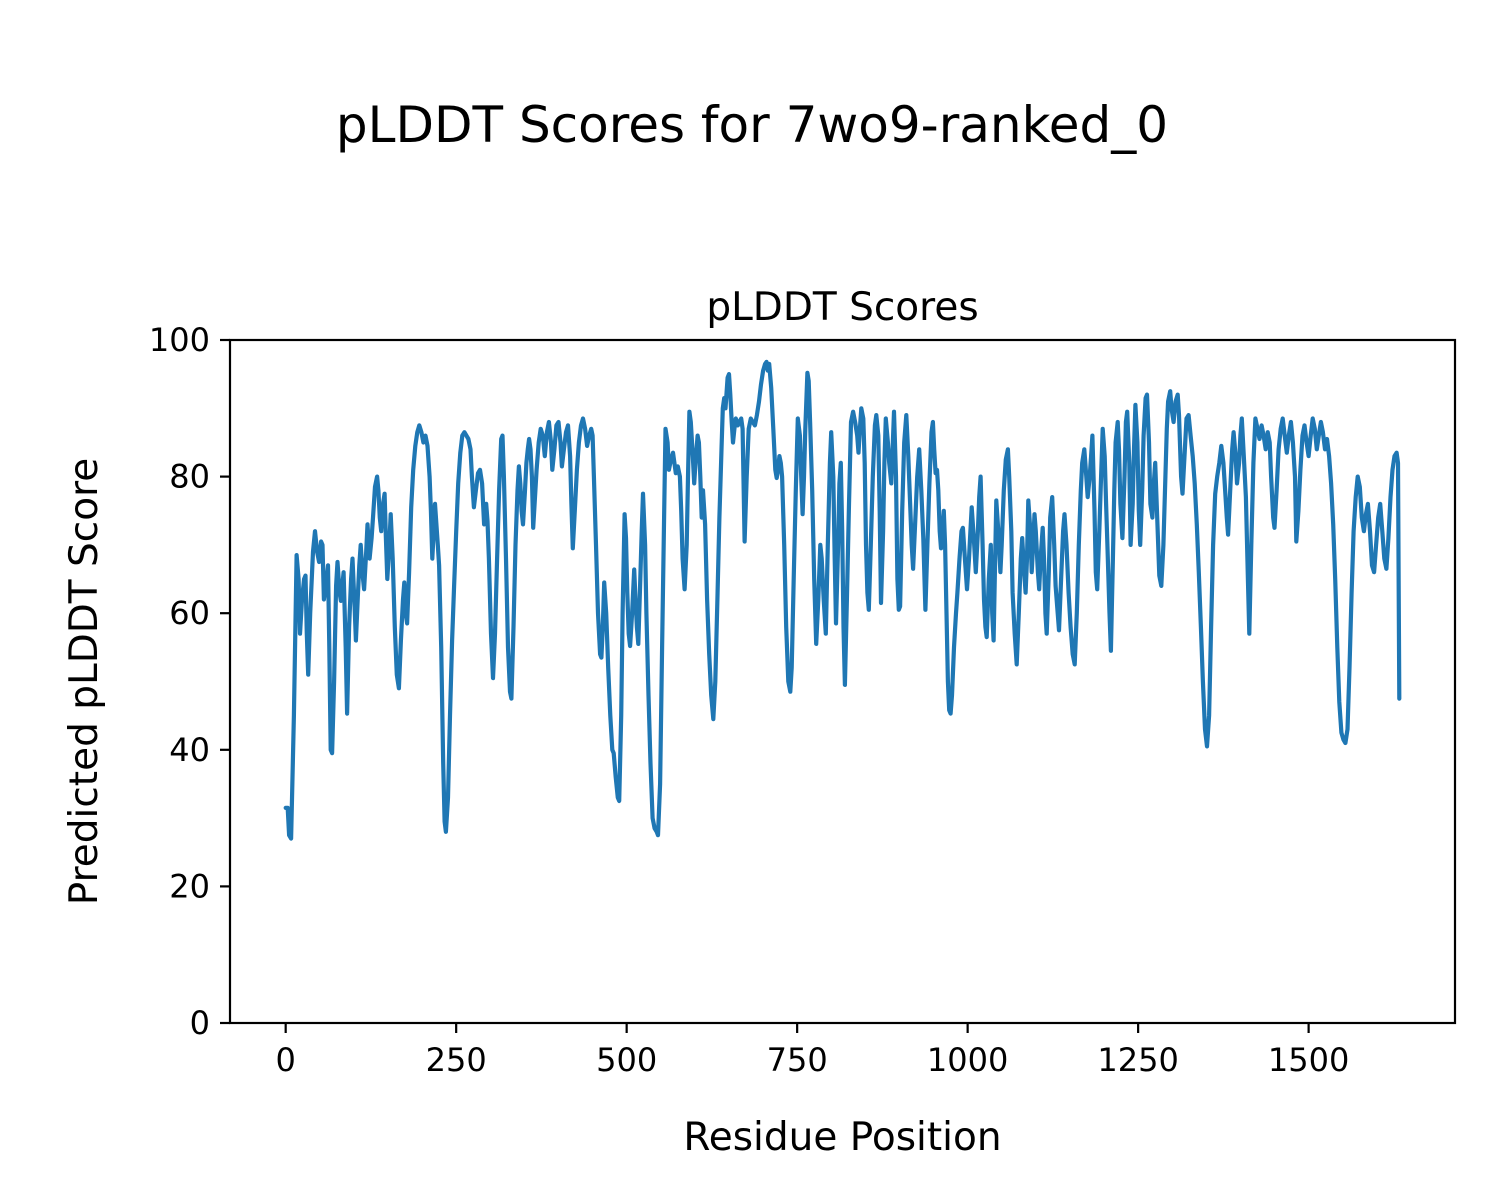  What do you see at coordinates (1308, 1060) in the screenshot?
I see `x-tick-label: 1500` at bounding box center [1308, 1060].